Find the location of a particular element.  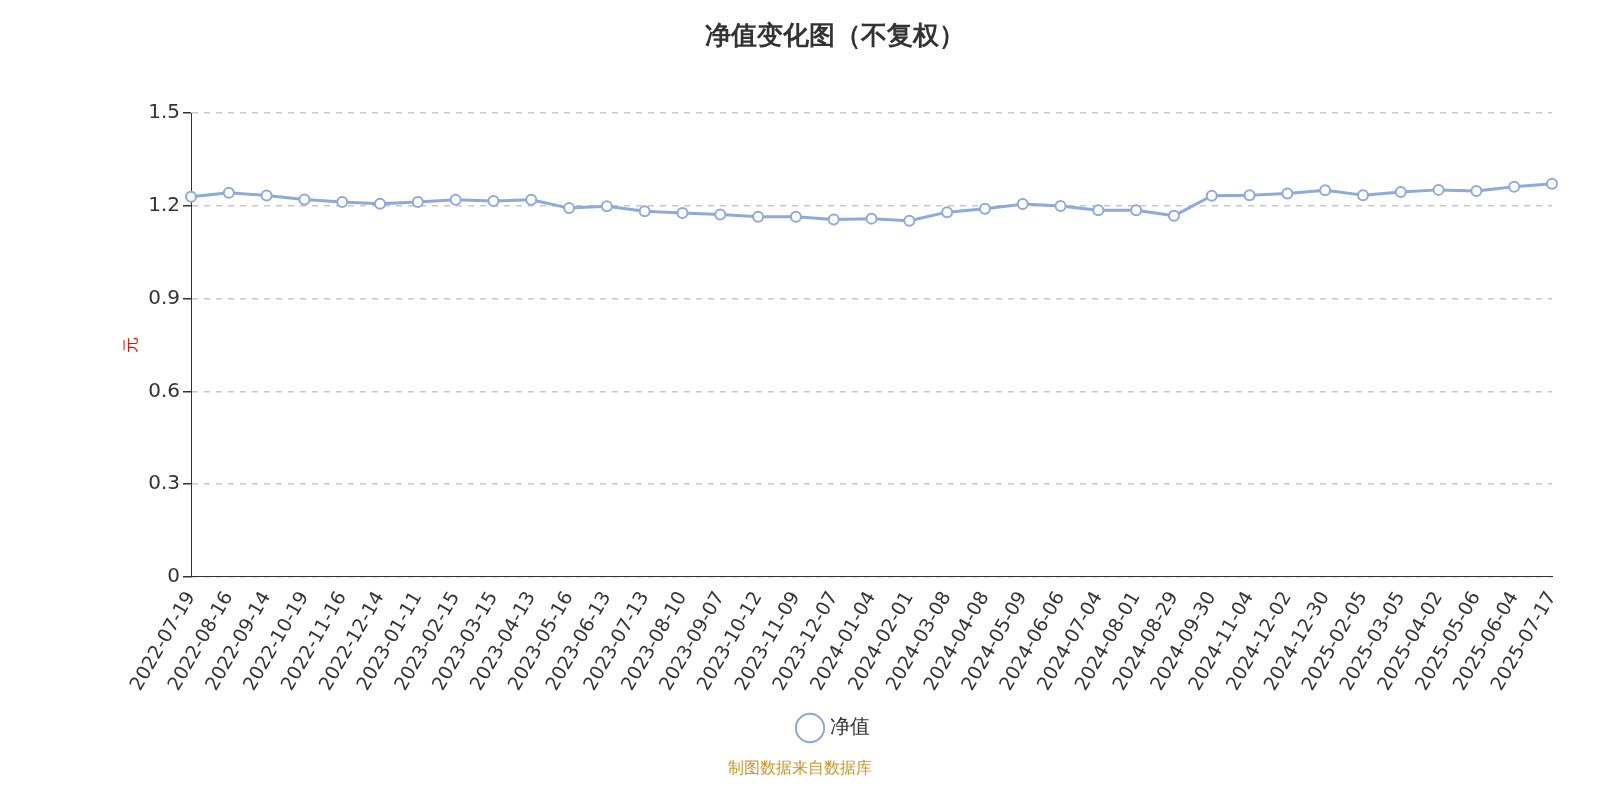

y-tick-label: 0.6 is located at coordinates (164, 389).